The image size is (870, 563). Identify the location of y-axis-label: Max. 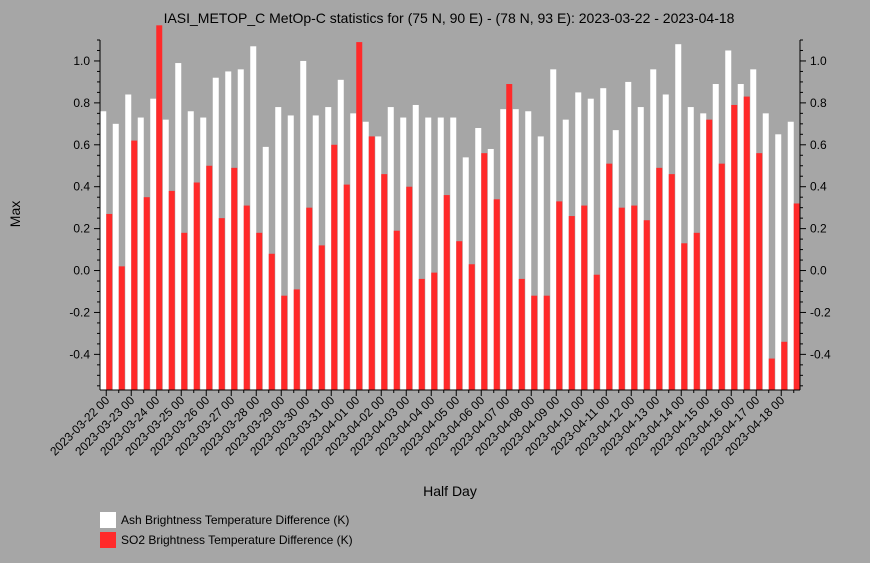
(15, 214).